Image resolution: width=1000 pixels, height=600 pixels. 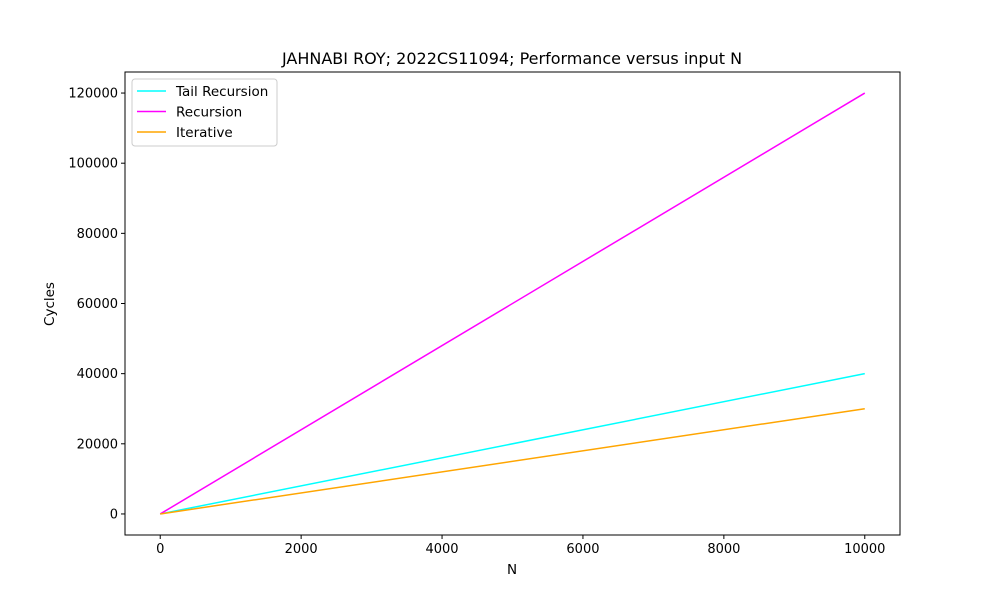 What do you see at coordinates (520, 546) in the screenshot?
I see `x-axis-ticks: 0 2000 4000 6000 8000 10000` at bounding box center [520, 546].